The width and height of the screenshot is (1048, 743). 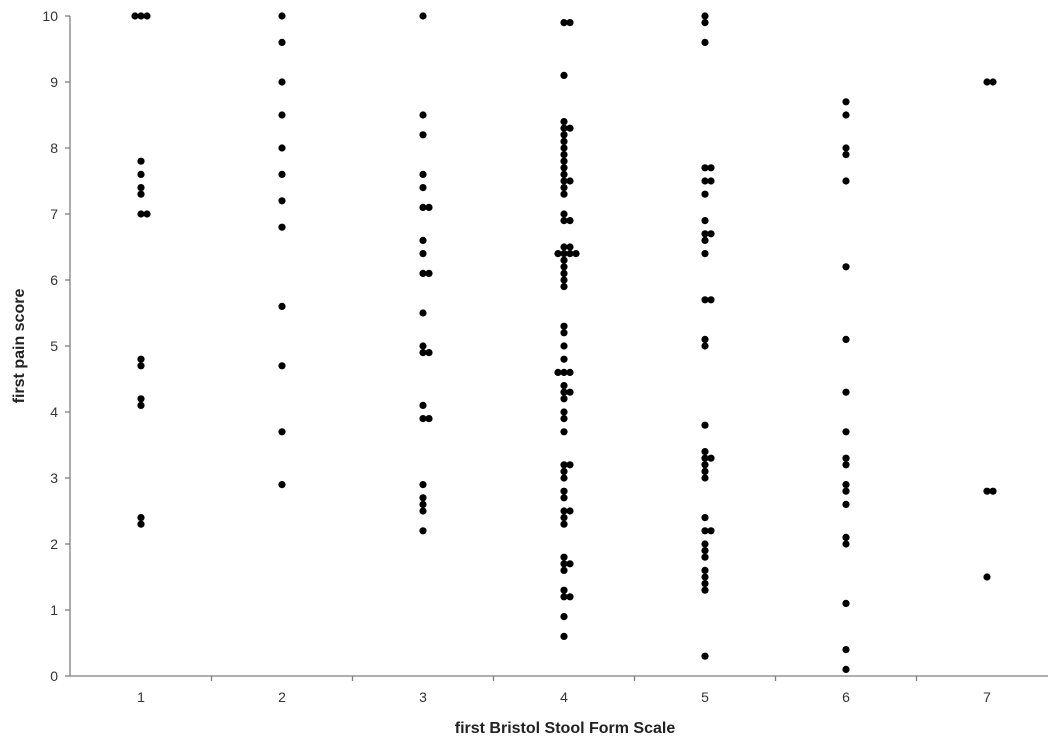 I want to click on y-tick-label: 9, so click(x=54, y=82).